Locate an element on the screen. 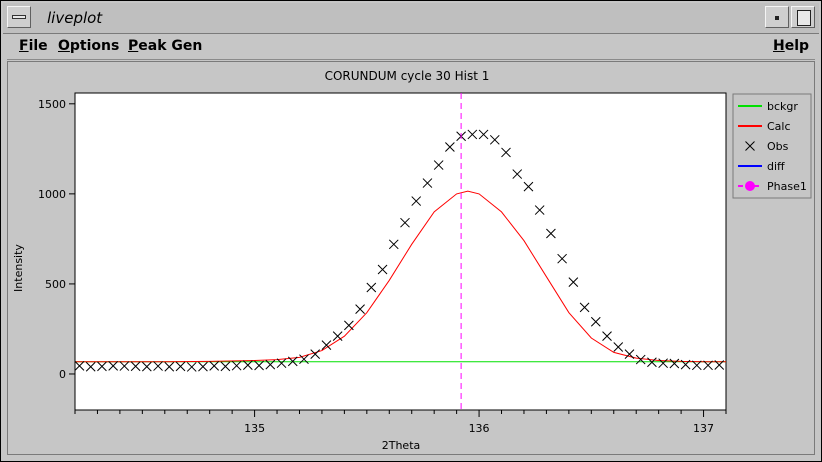  legend-label-calc: Calc is located at coordinates (779, 126).